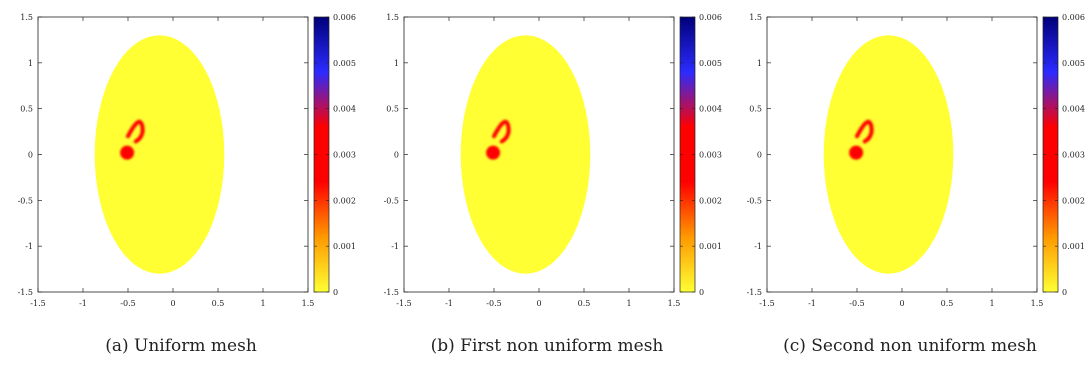  What do you see at coordinates (910, 346) in the screenshot?
I see `caption-c: (c) Second non uniform mesh` at bounding box center [910, 346].